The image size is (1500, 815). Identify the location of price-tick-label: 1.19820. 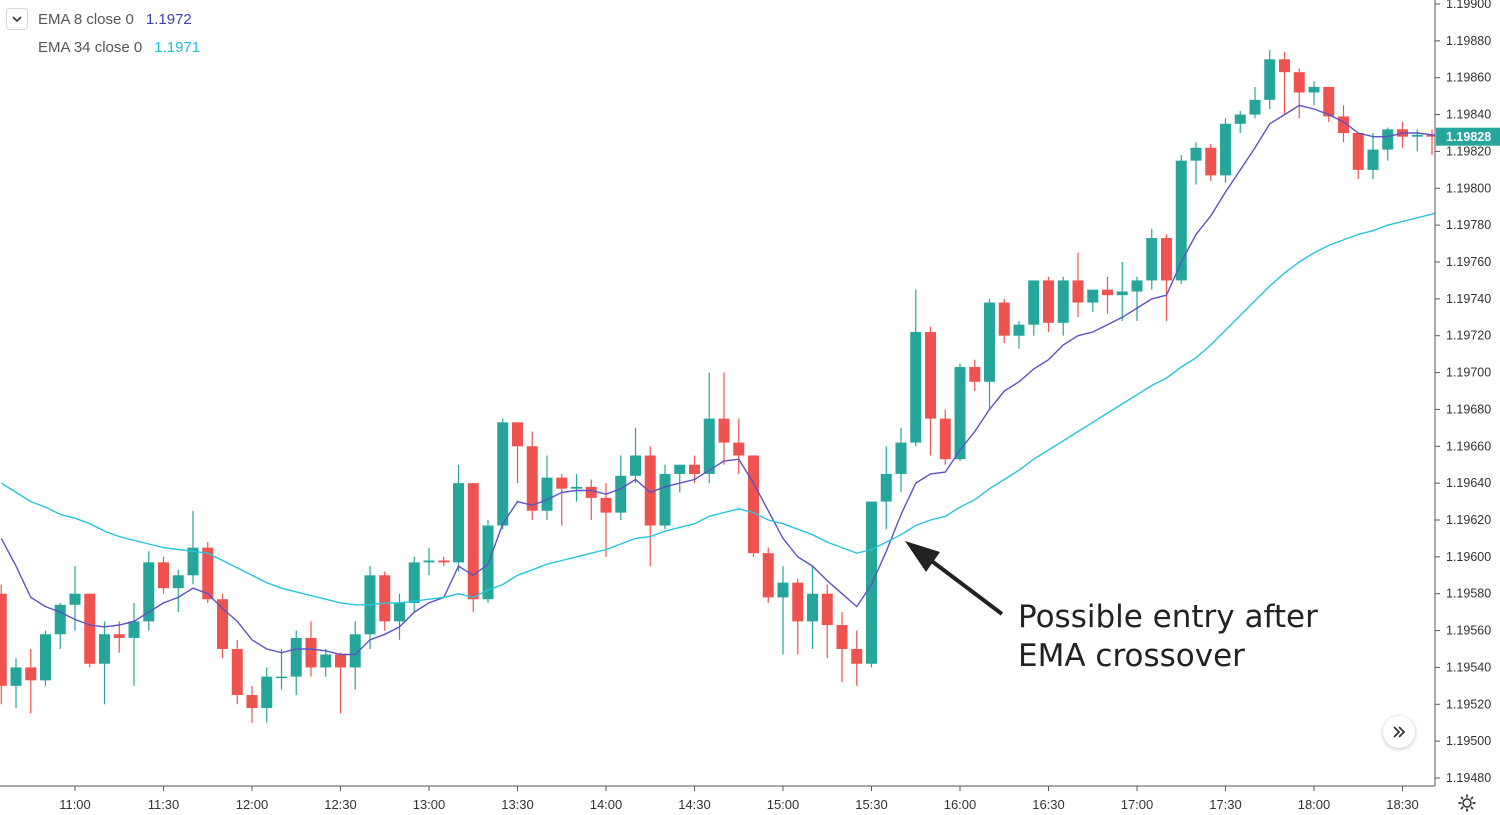
(1468, 151).